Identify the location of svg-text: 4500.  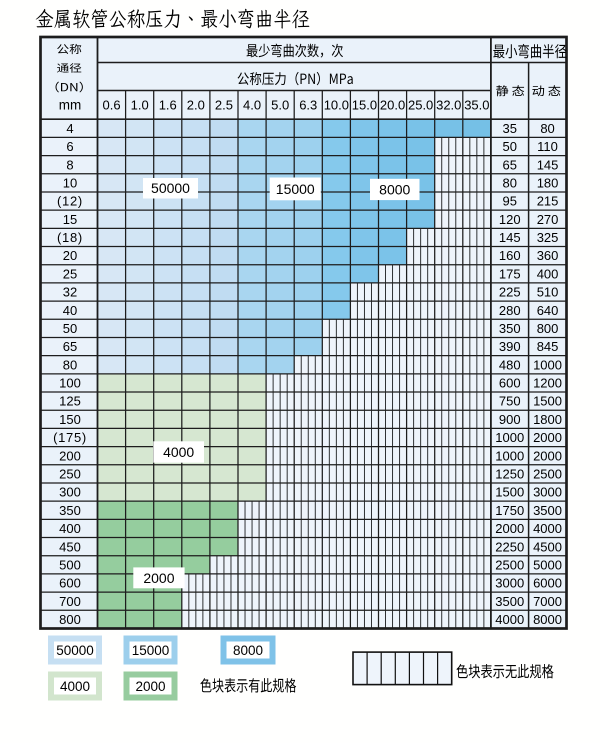
(547, 546).